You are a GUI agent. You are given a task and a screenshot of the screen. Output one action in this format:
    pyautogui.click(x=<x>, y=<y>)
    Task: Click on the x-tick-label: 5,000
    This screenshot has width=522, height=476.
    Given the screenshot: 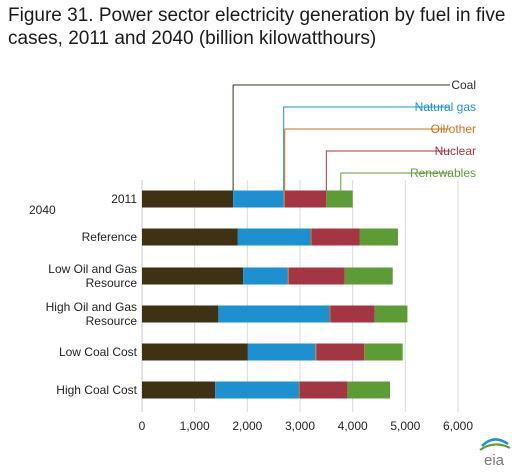 What is the action you would take?
    pyautogui.click(x=405, y=426)
    